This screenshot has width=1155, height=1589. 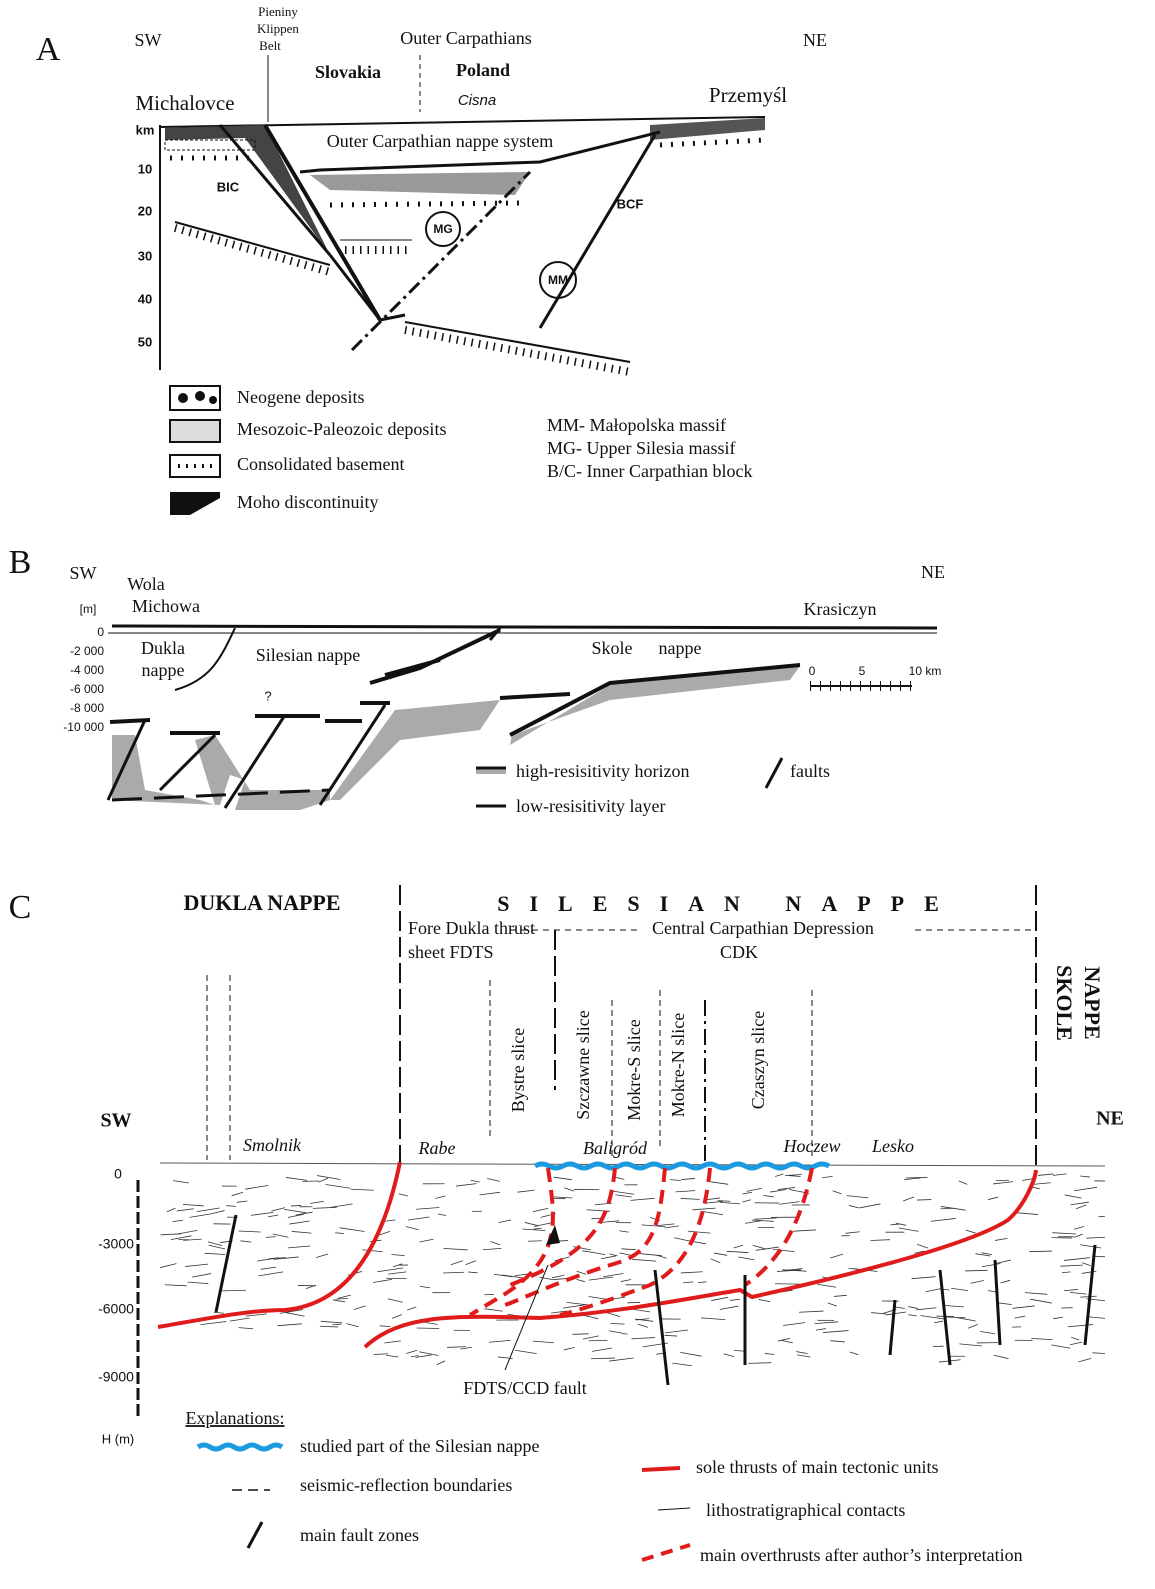 What do you see at coordinates (235, 1418) in the screenshot?
I see `legend-title: Explanations:` at bounding box center [235, 1418].